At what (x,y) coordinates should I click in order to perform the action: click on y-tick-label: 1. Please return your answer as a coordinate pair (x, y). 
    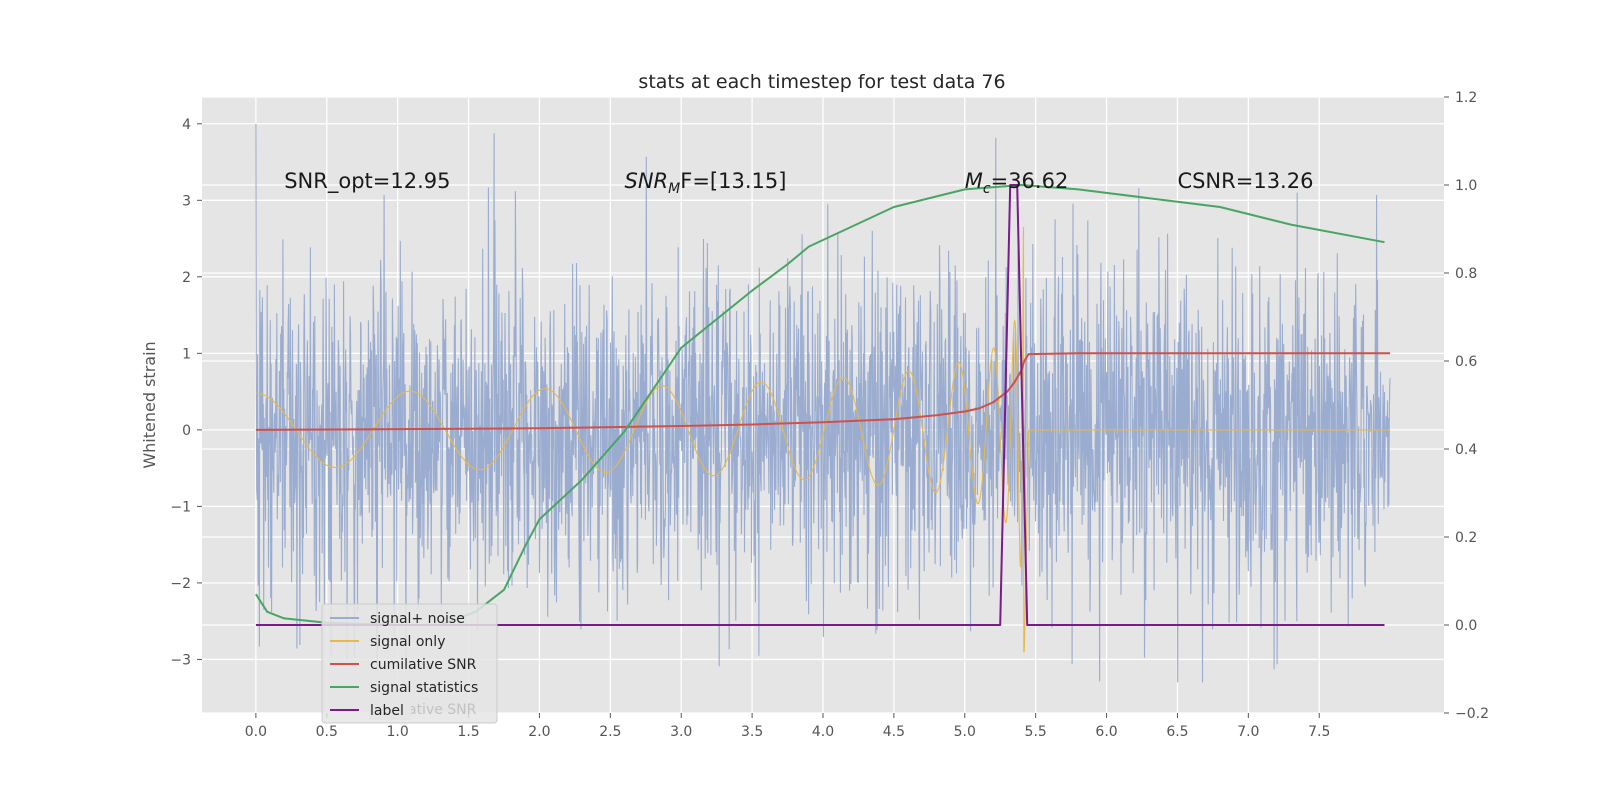
    Looking at the image, I should click on (186, 354).